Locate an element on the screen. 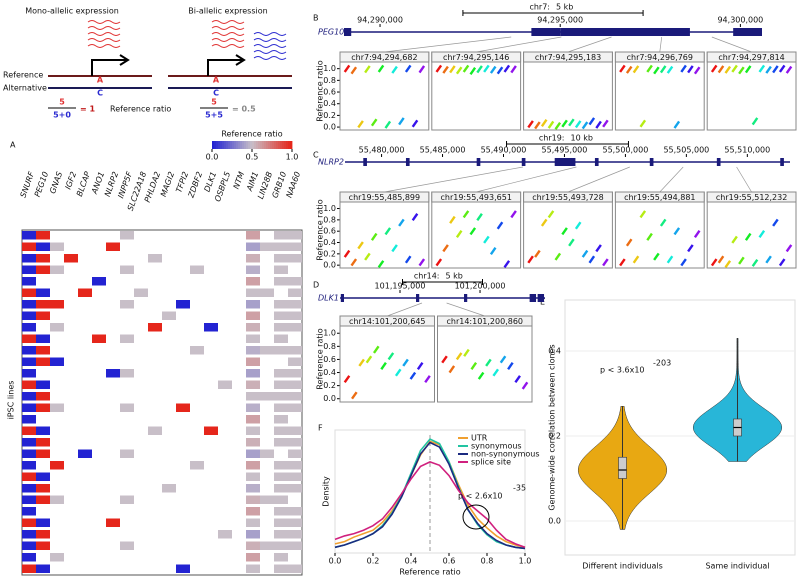  x-tick-label: 55,510,000 is located at coordinates (747, 150).